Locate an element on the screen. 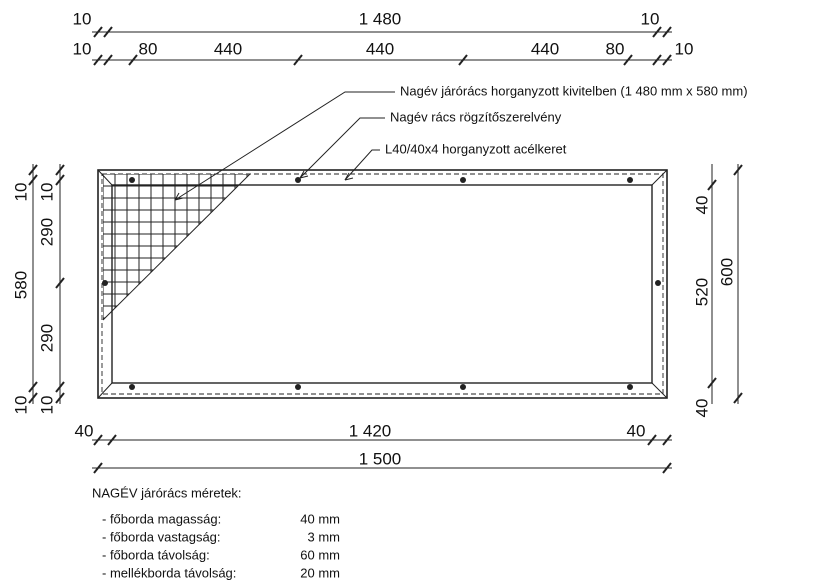 The height and width of the screenshot is (580, 818). annotation: L40/40x4 horganyzott acélkeret is located at coordinates (476, 148).